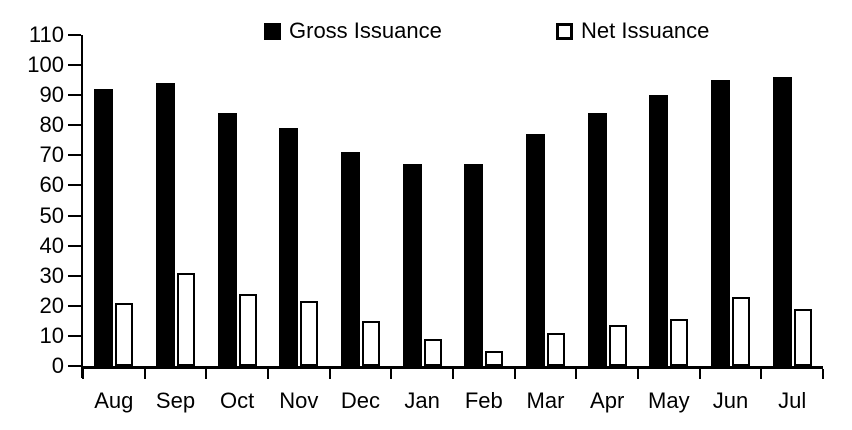 This screenshot has height=430, width=852. I want to click on x-tick-label-feb: Feb, so click(483, 400).